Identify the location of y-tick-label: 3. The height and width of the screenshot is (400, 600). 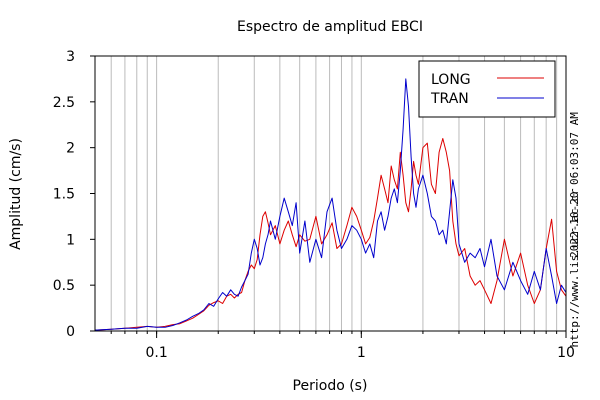
(70, 57).